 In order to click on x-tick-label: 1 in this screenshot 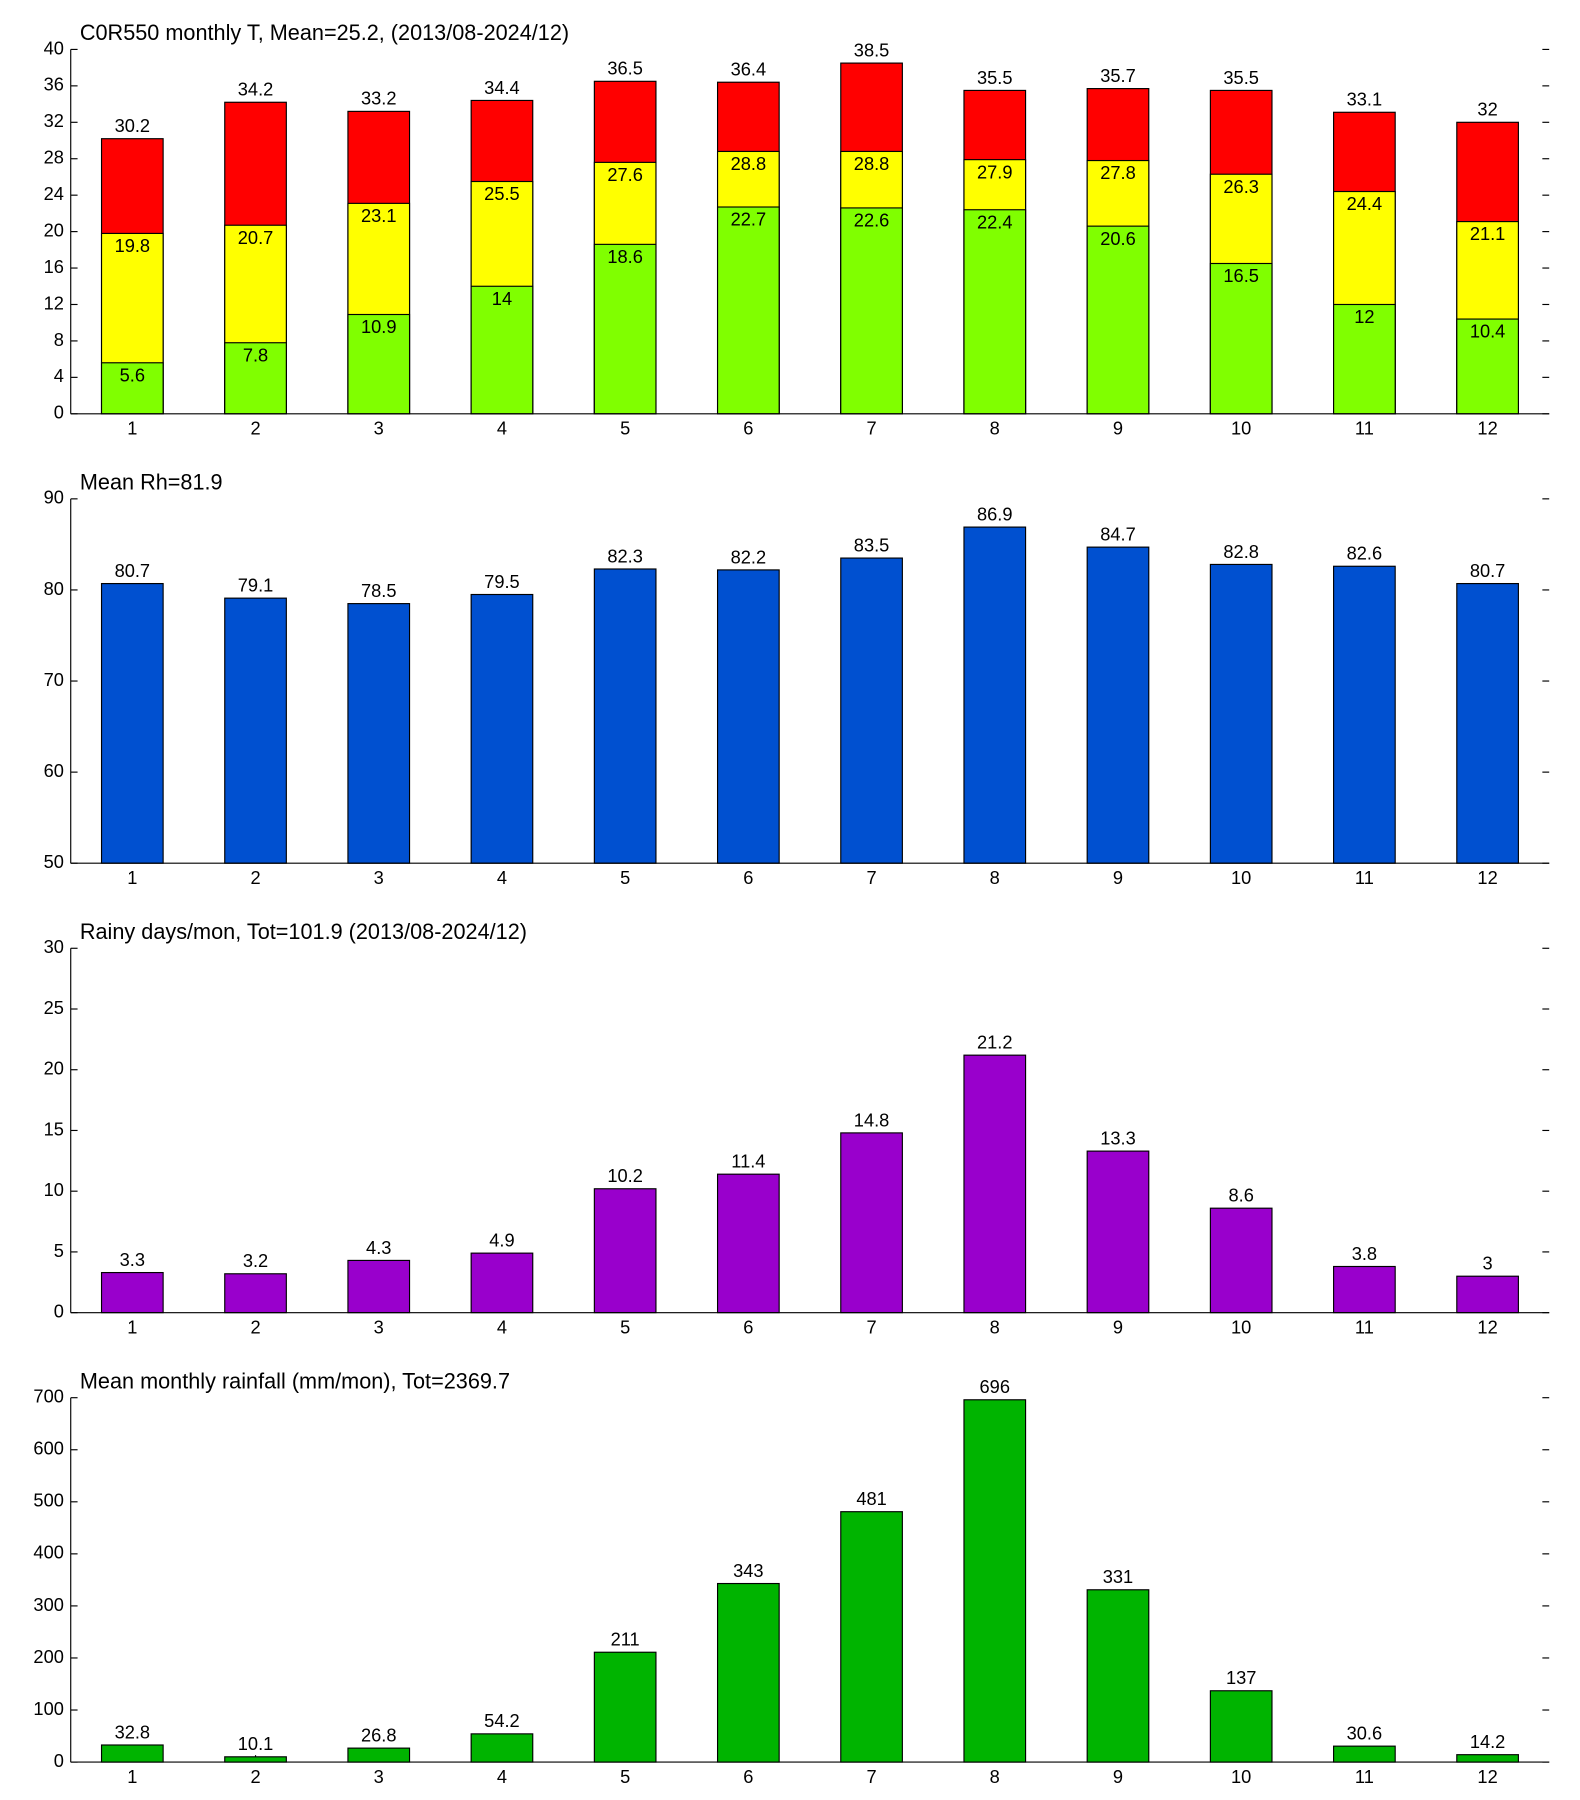, I will do `click(132, 877)`.